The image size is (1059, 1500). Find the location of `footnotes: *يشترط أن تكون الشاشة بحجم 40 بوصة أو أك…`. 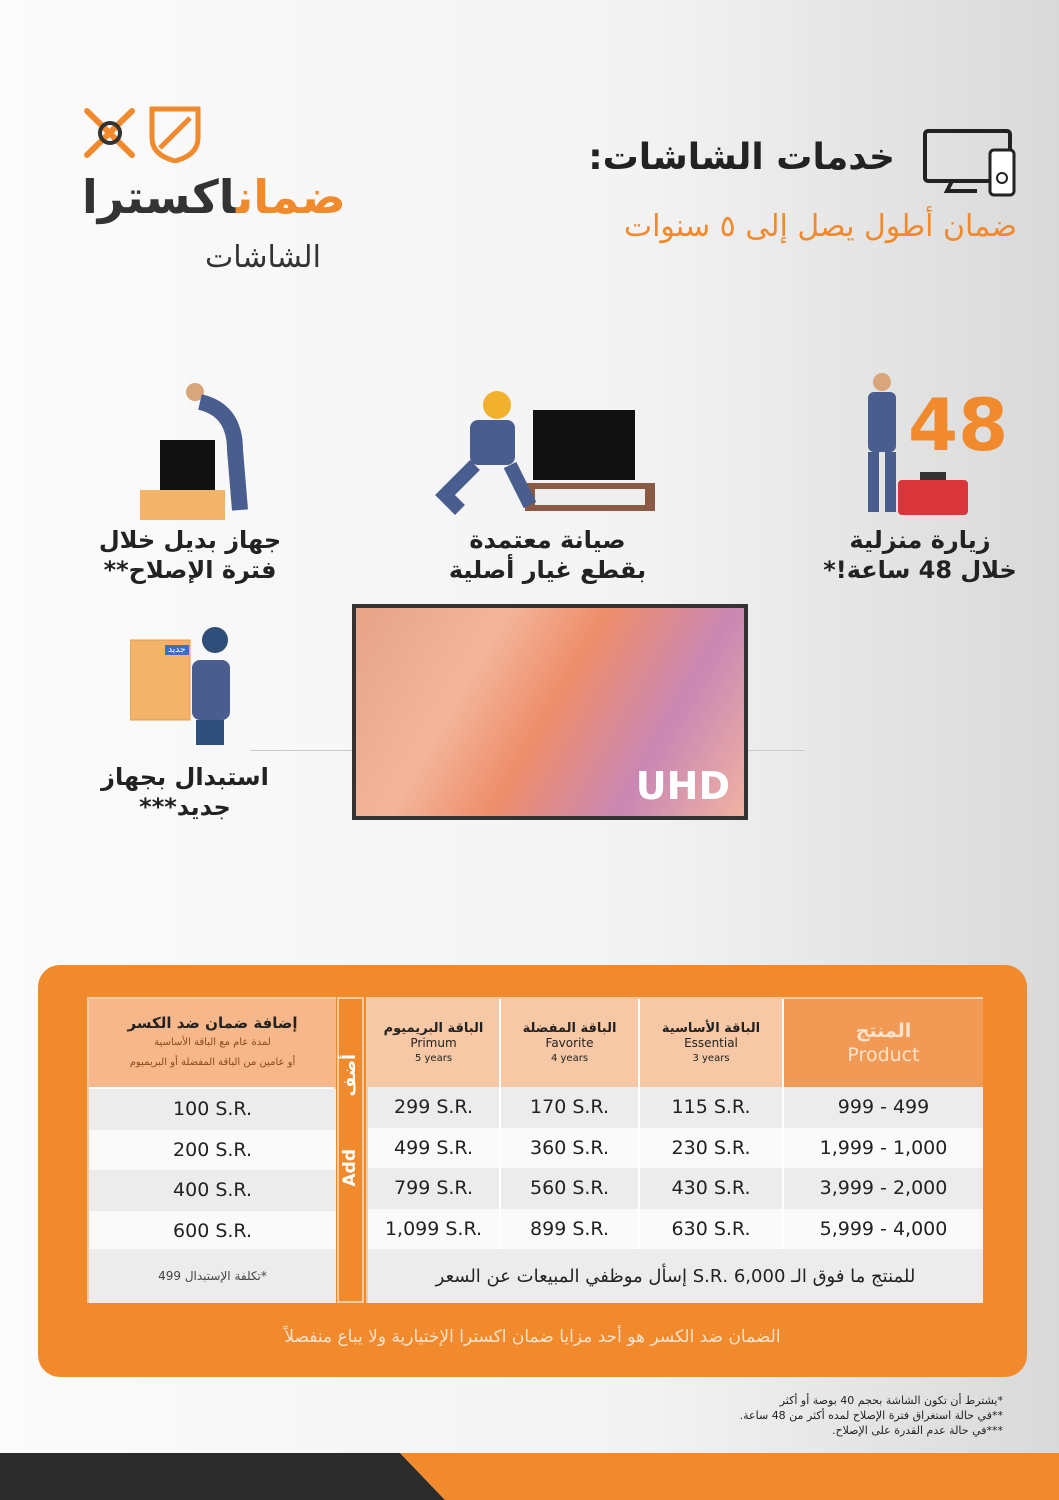

footnotes: *يشترط أن تكون الشاشة بحجم 40 بوصة أو أك… is located at coordinates (851, 1415).